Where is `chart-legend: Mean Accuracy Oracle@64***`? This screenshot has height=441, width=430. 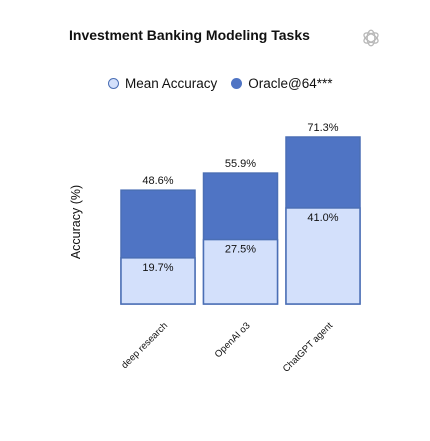 chart-legend: Mean Accuracy Oracle@64*** is located at coordinates (227, 83).